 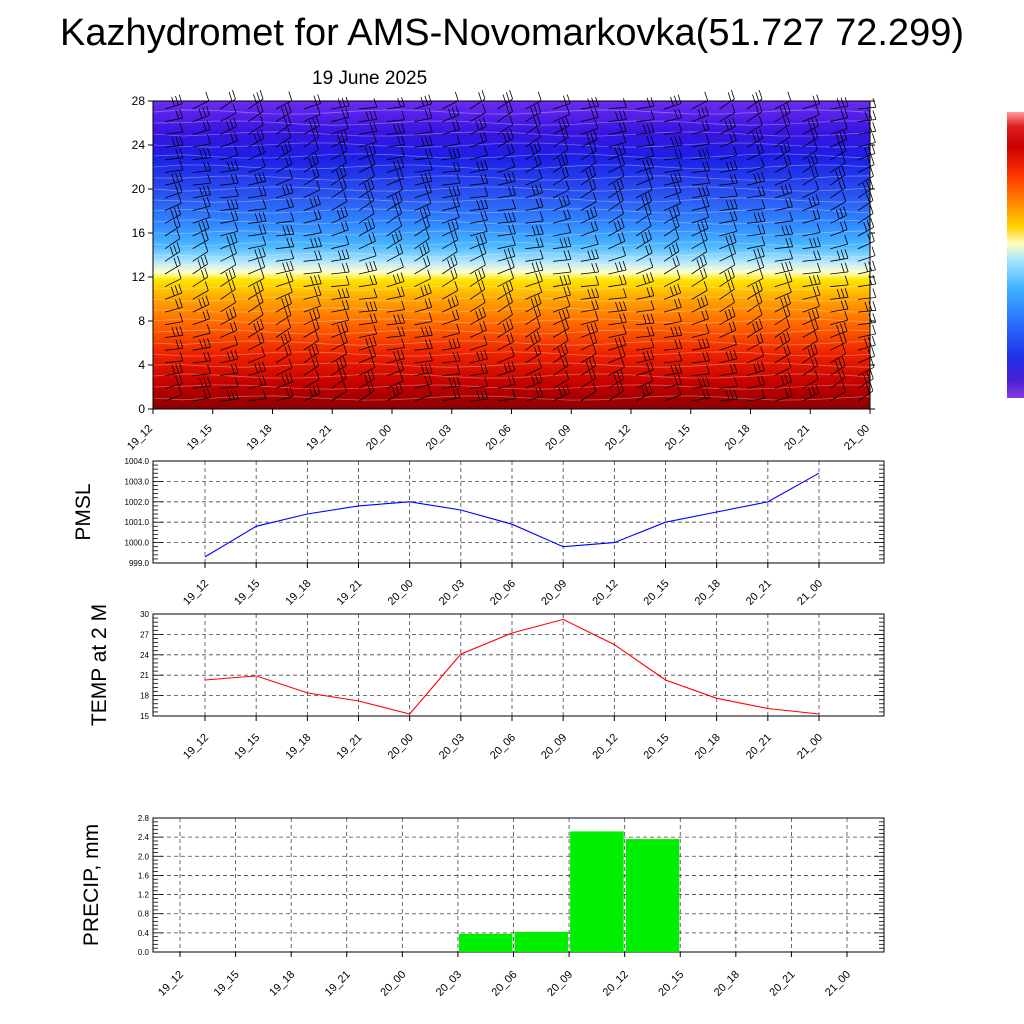 What do you see at coordinates (518, 665) in the screenshot?
I see `plot-frame` at bounding box center [518, 665].